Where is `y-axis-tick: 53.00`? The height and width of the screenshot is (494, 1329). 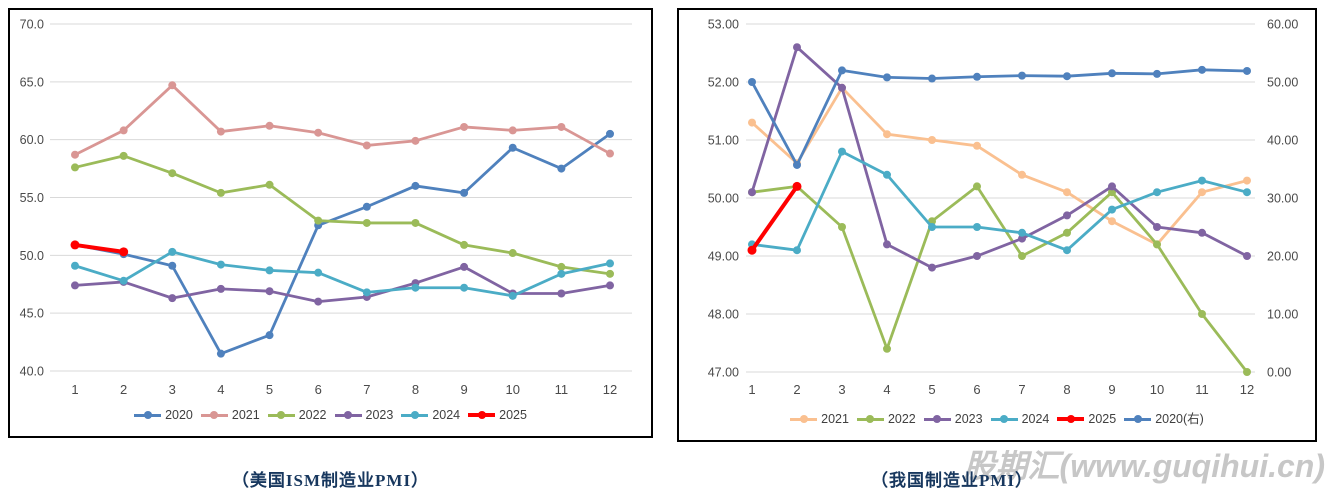
y-axis-tick: 53.00 is located at coordinates (723, 25).